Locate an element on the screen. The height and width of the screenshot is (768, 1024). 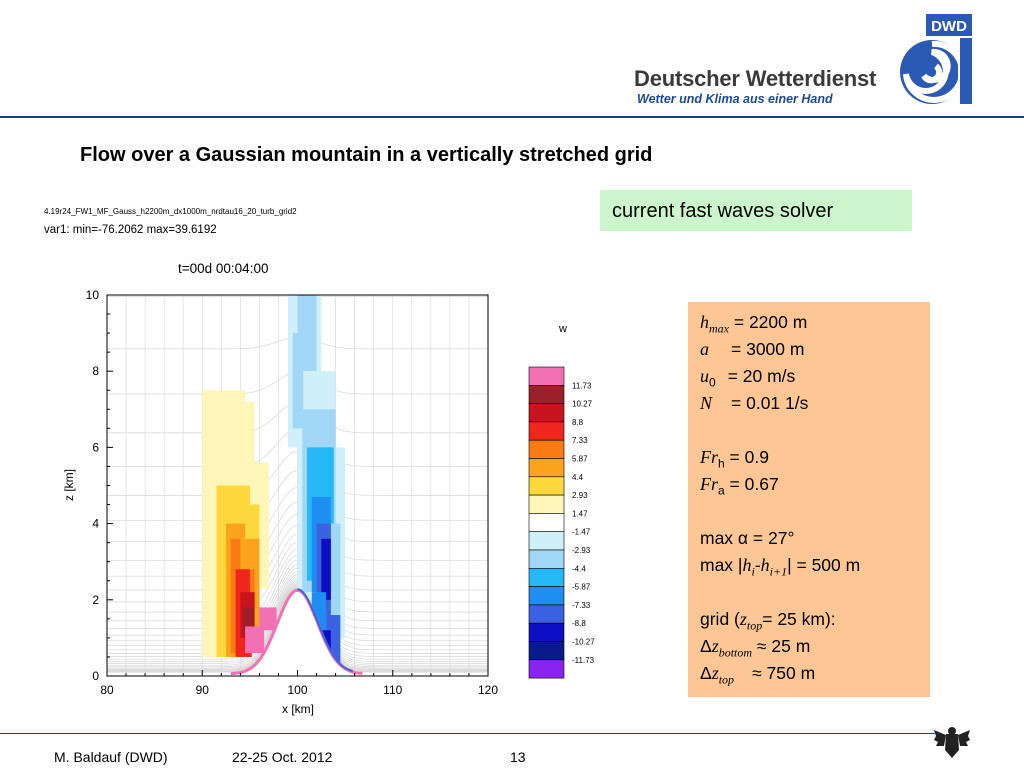
mountain-surface-band is located at coordinates (325, 630).